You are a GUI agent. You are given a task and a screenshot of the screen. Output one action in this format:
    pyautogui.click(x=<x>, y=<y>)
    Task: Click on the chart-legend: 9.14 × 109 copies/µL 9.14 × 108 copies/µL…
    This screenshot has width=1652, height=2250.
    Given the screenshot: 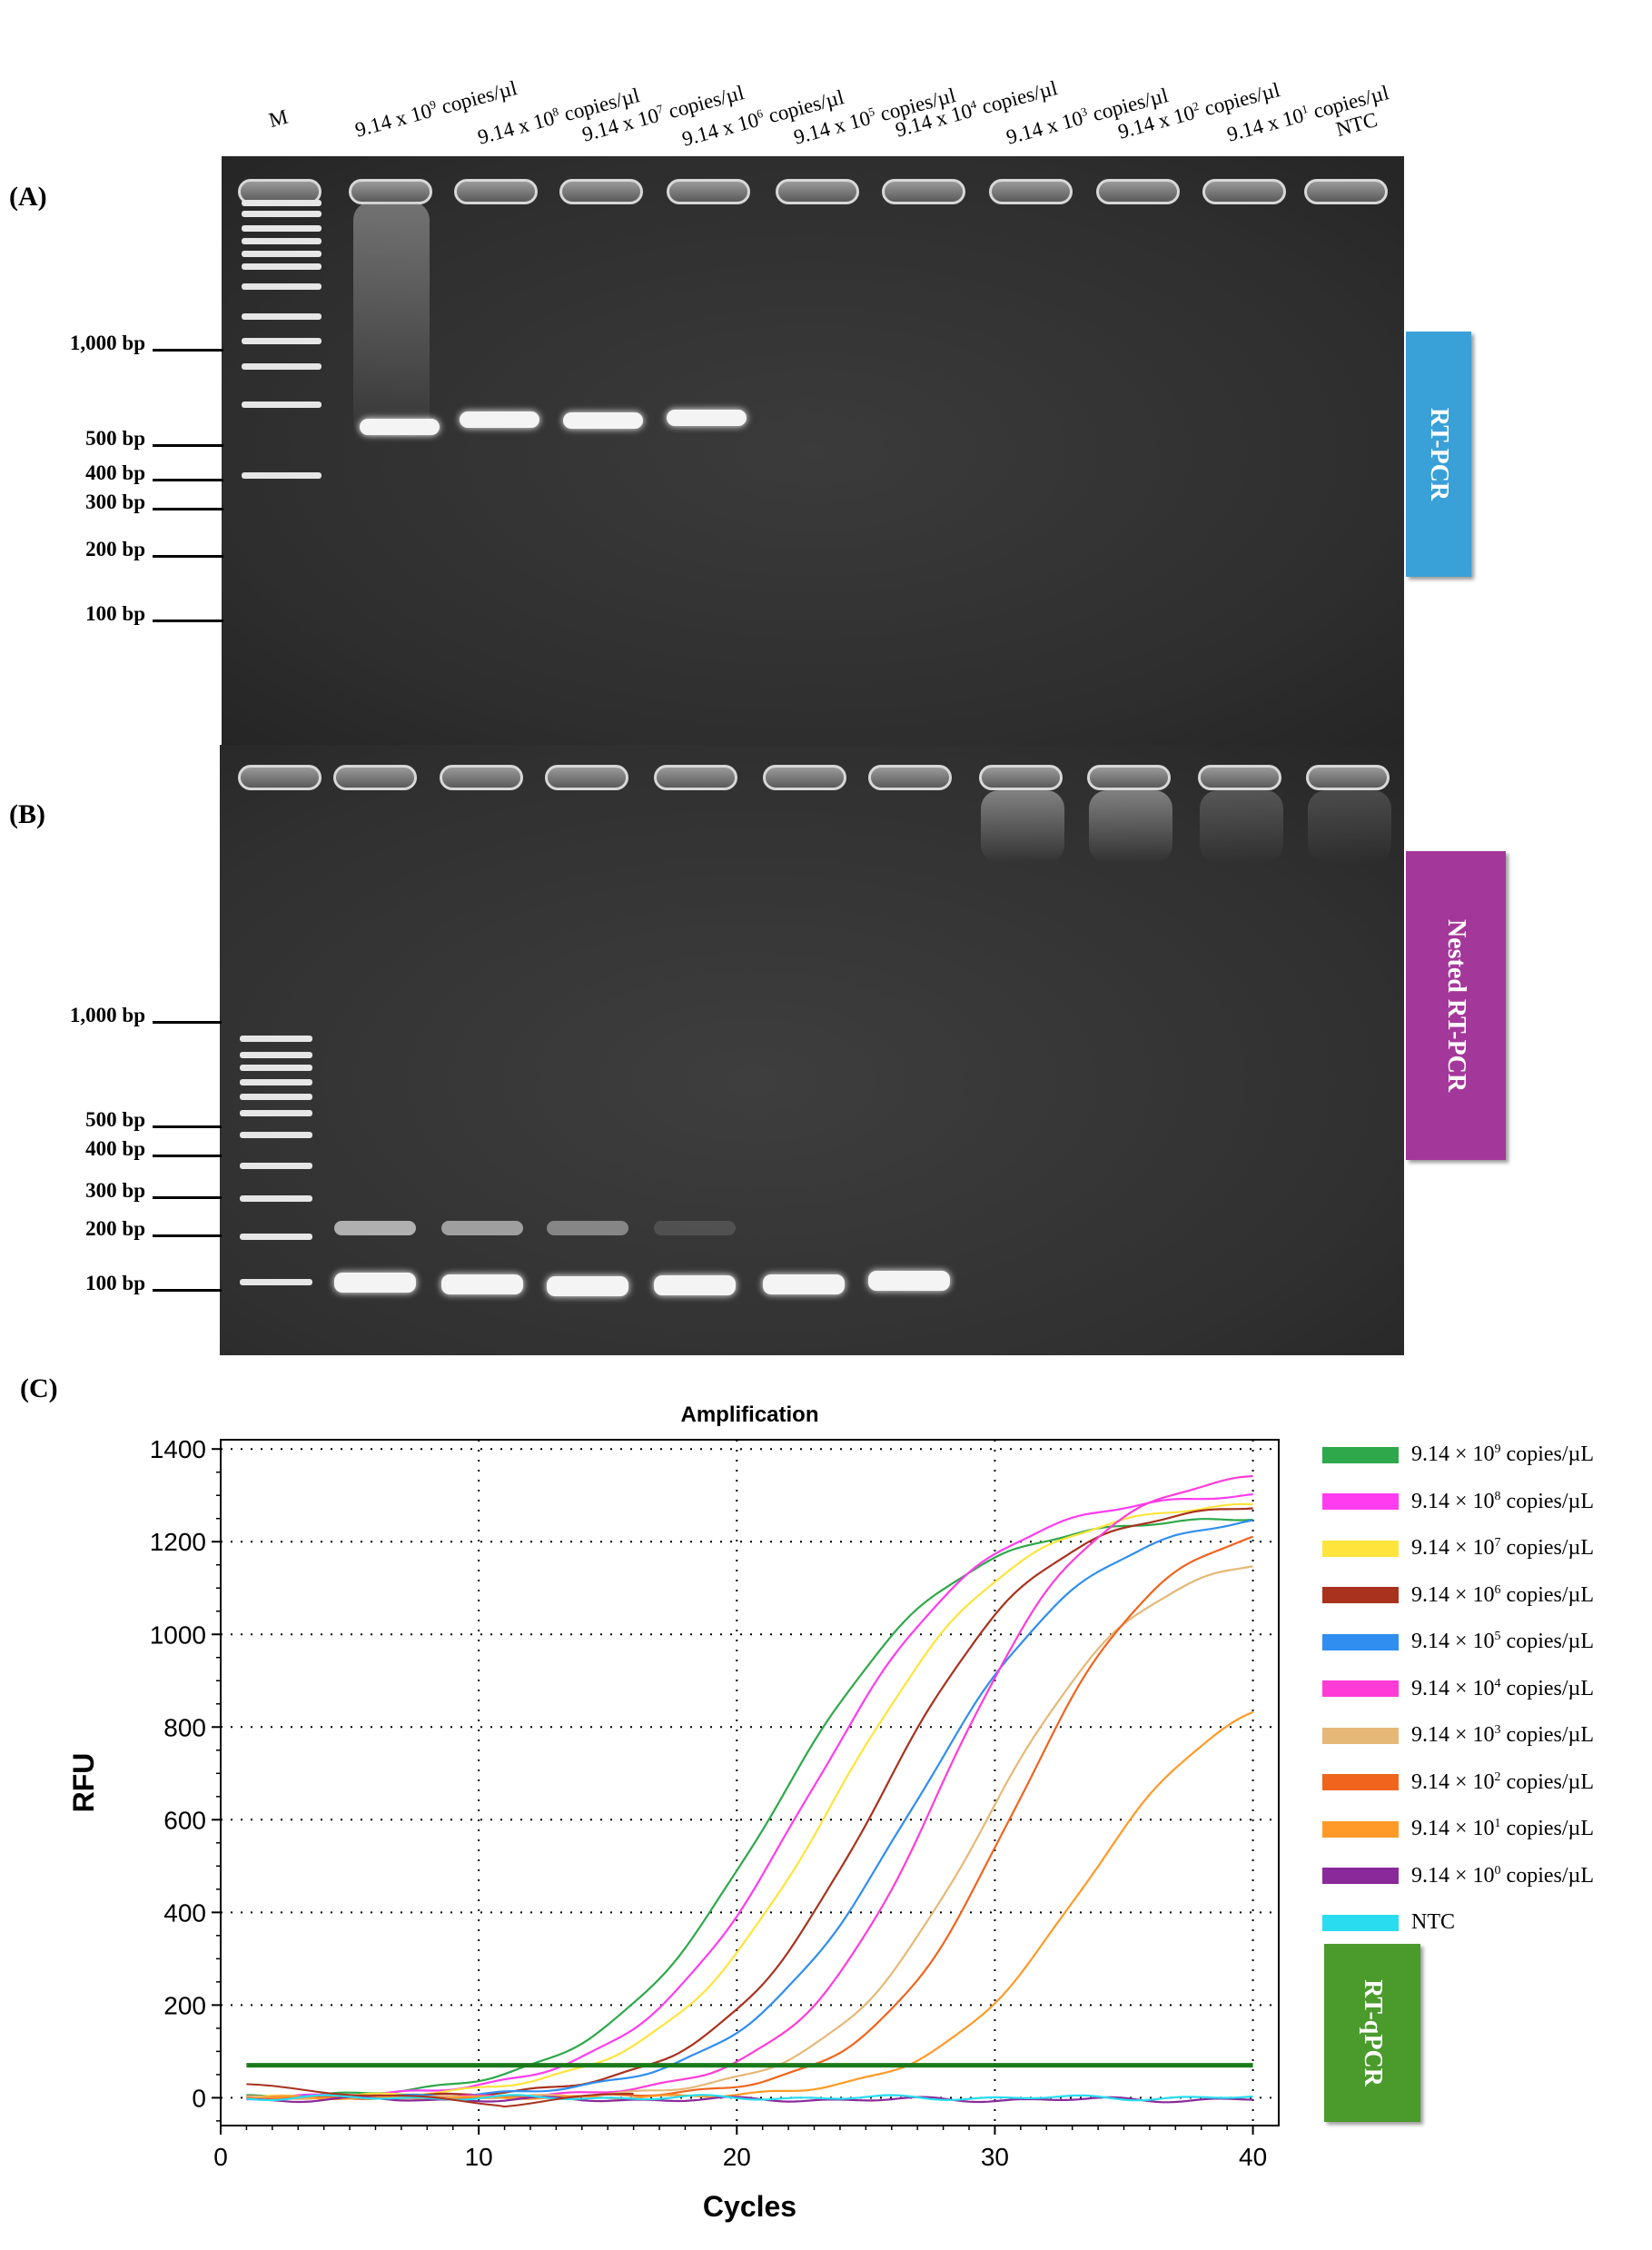 What is the action you would take?
    pyautogui.click(x=1485, y=1689)
    